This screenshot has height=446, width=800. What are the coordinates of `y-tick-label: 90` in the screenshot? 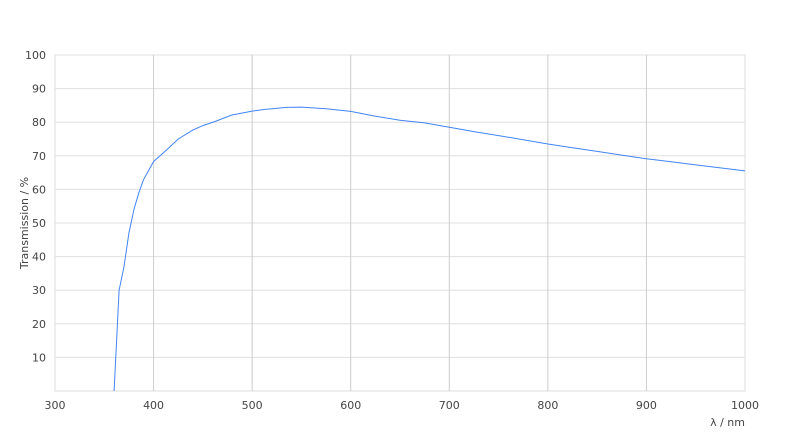 It's located at (39, 89).